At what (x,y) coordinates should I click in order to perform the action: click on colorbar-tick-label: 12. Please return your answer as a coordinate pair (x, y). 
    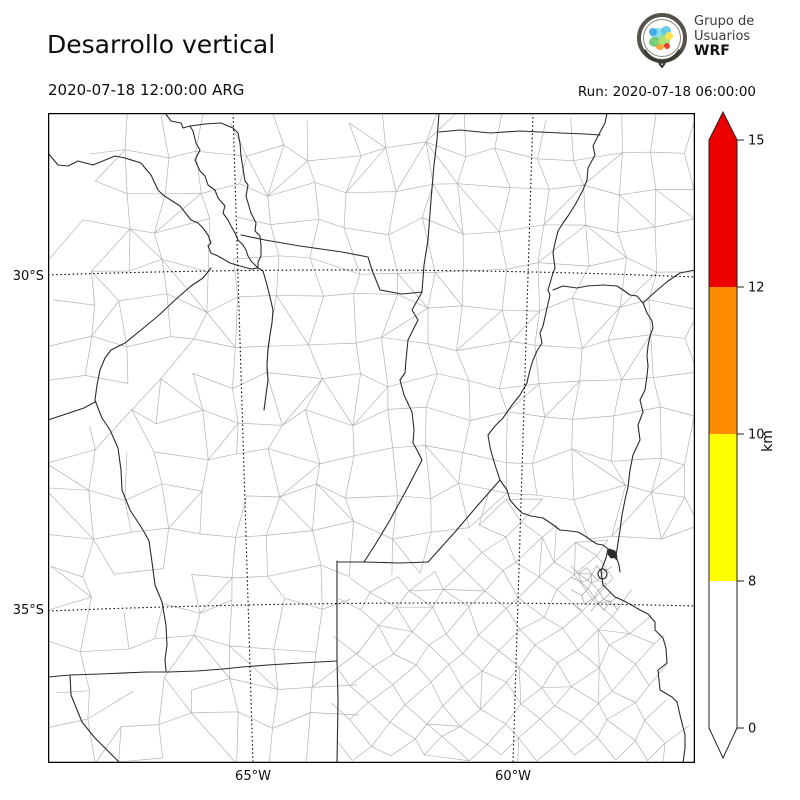
    Looking at the image, I should click on (756, 288).